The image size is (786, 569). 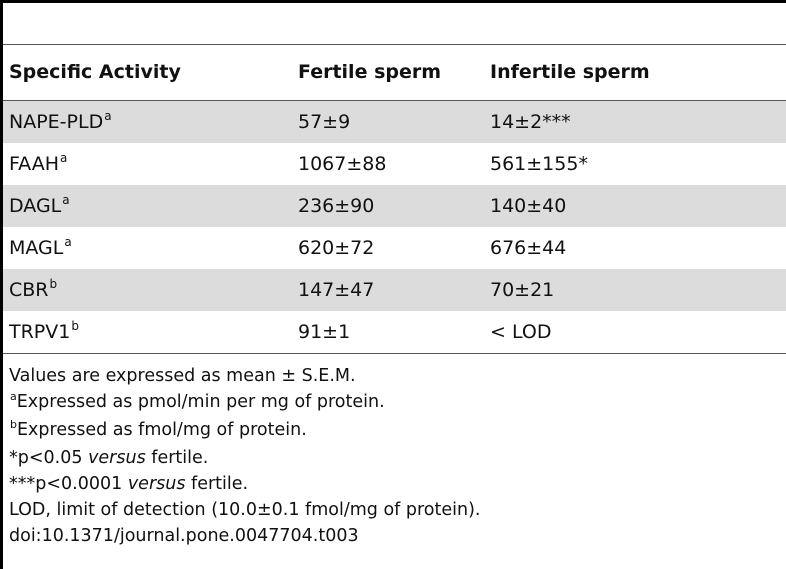 What do you see at coordinates (394, 332) in the screenshot?
I see `table-row: TRPV1b 91±1 < LOD` at bounding box center [394, 332].